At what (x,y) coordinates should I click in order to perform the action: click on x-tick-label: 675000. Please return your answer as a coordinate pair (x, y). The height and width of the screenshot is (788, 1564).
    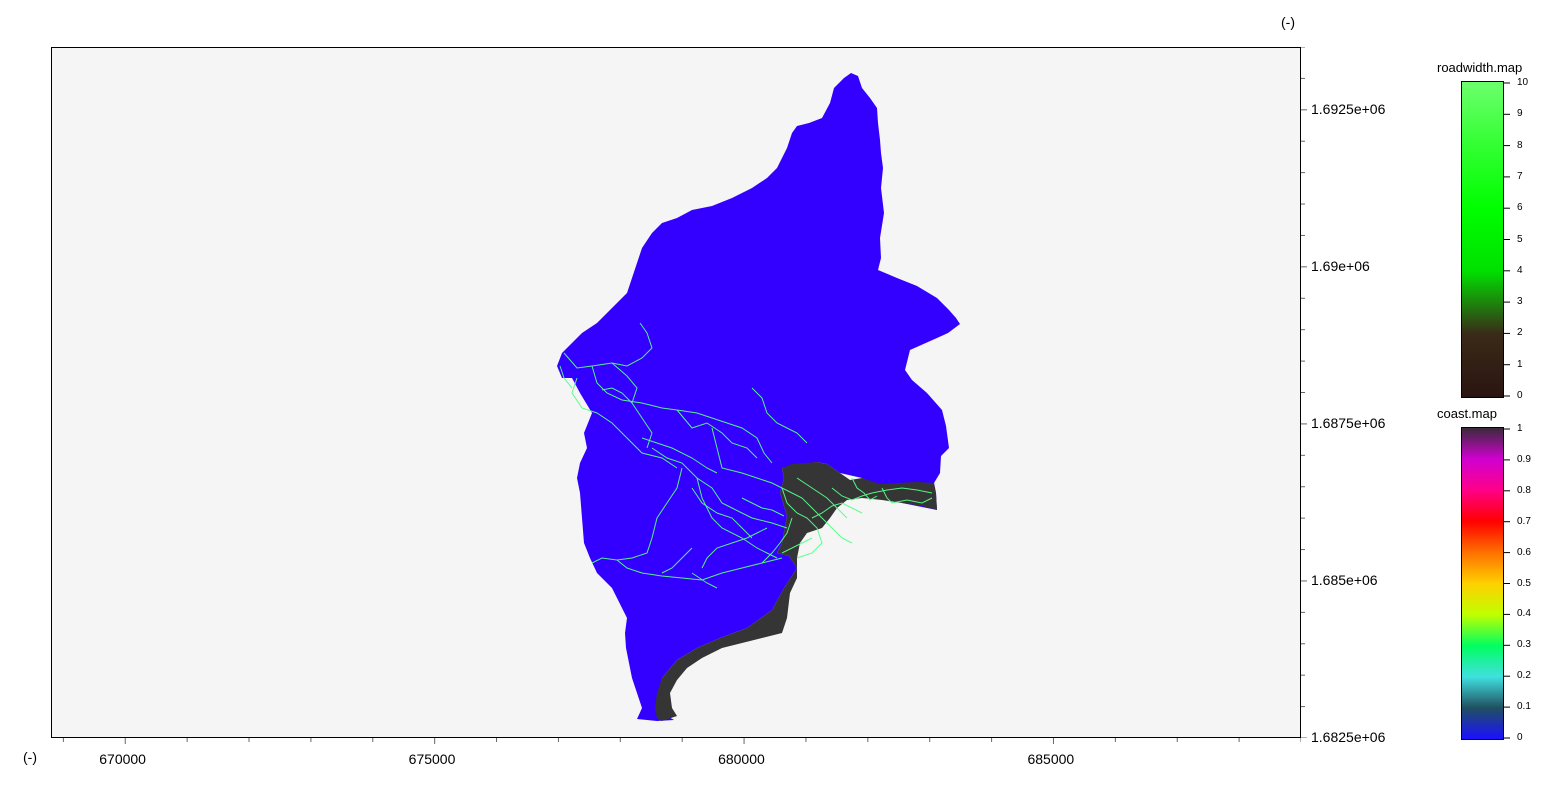
    Looking at the image, I should click on (432, 759).